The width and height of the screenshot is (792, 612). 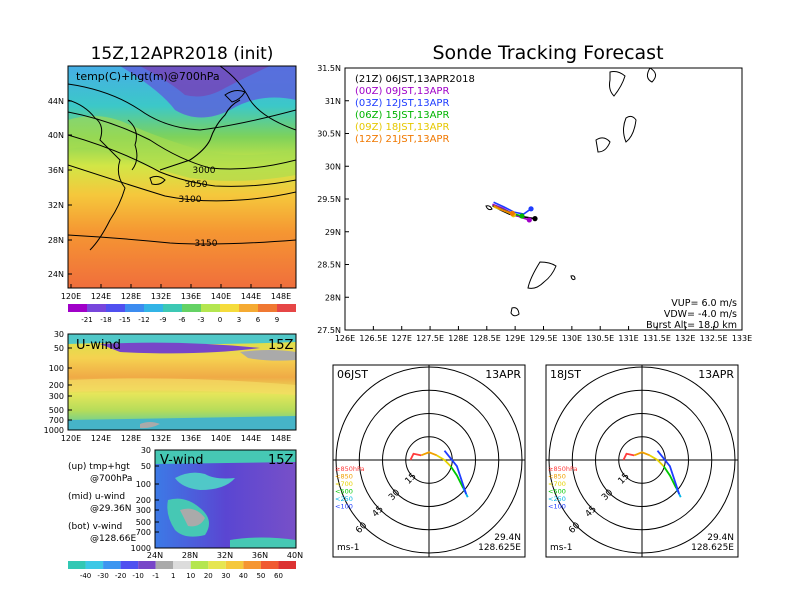 I want to click on hodograph-level-key: <700, so click(x=557, y=484).